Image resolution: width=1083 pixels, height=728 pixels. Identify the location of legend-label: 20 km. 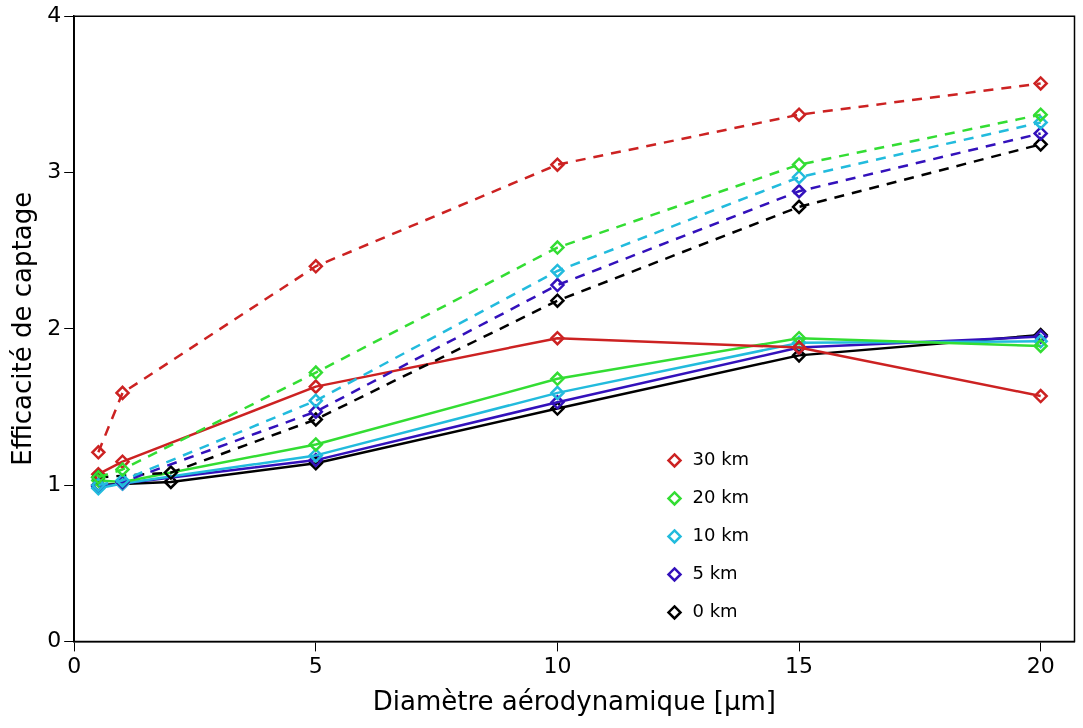
(721, 497).